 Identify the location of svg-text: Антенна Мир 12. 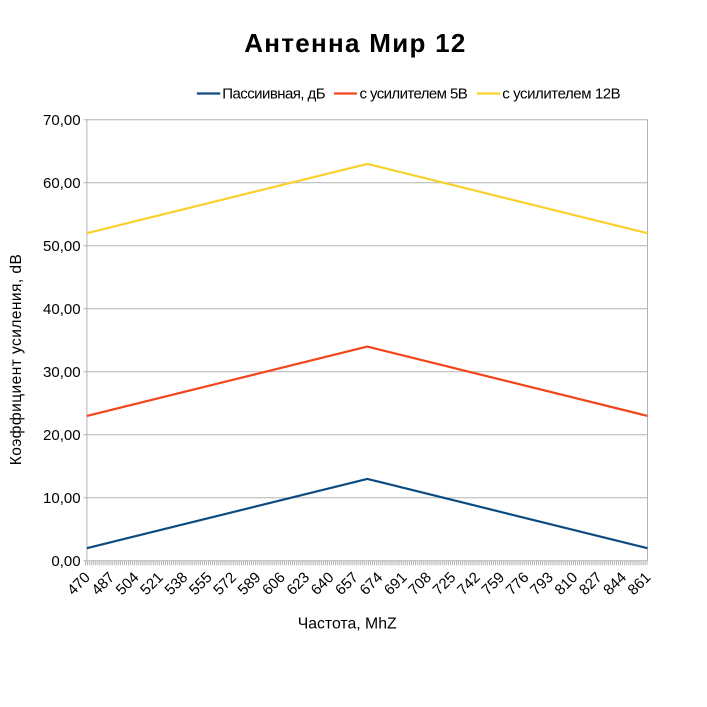
(355, 43).